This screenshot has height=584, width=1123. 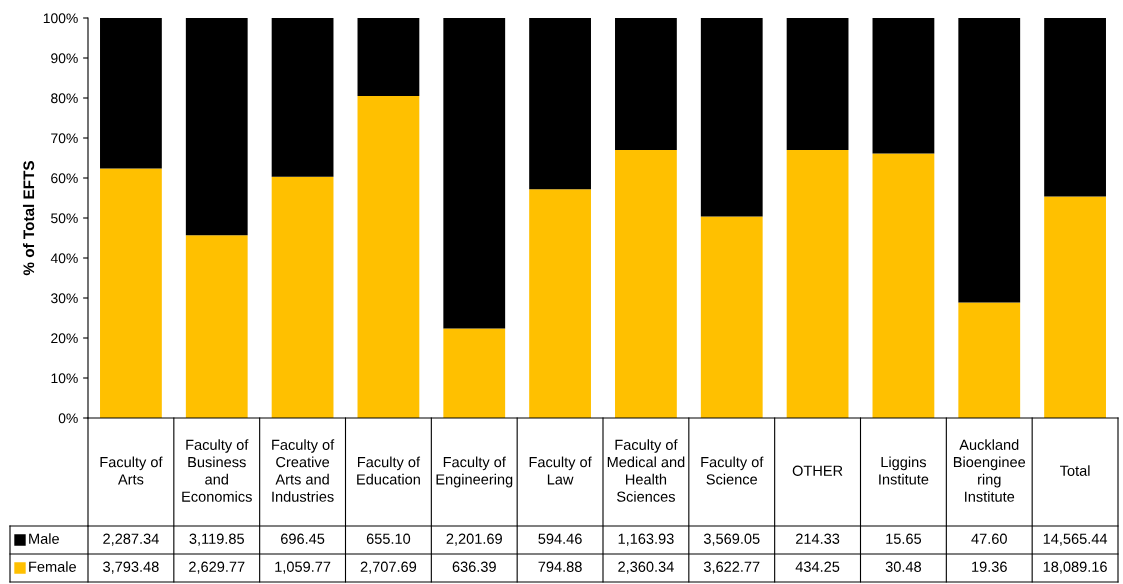 What do you see at coordinates (64, 98) in the screenshot?
I see `y-tick-label: 80%` at bounding box center [64, 98].